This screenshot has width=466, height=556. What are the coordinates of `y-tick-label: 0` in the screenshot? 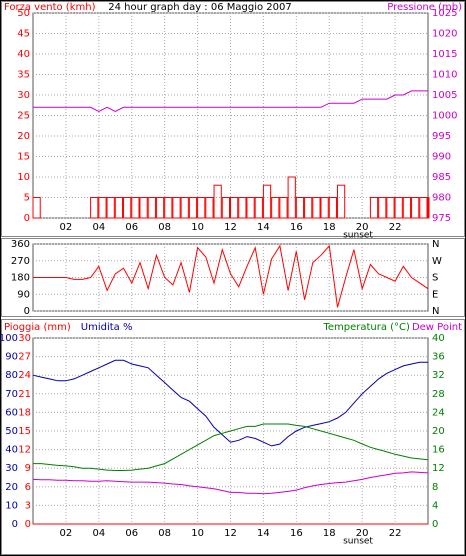 It's located at (27, 311).